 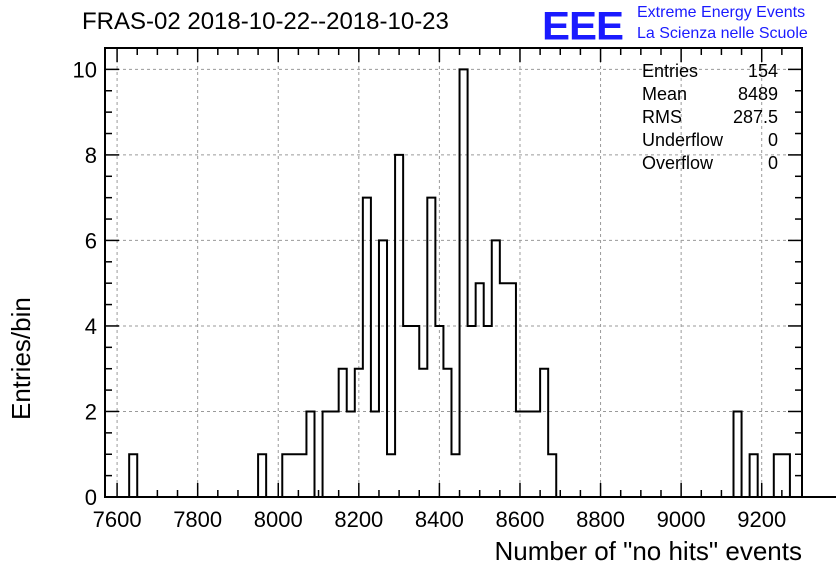 What do you see at coordinates (648, 551) in the screenshot?
I see `x-axis-label: Number of "no hits" events` at bounding box center [648, 551].